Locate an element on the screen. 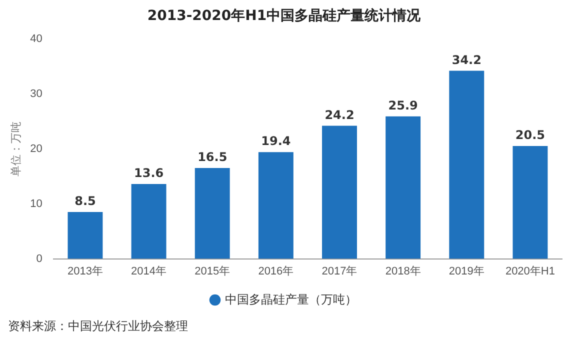  y-axis-title: 单位：万吨 is located at coordinates (16, 148).